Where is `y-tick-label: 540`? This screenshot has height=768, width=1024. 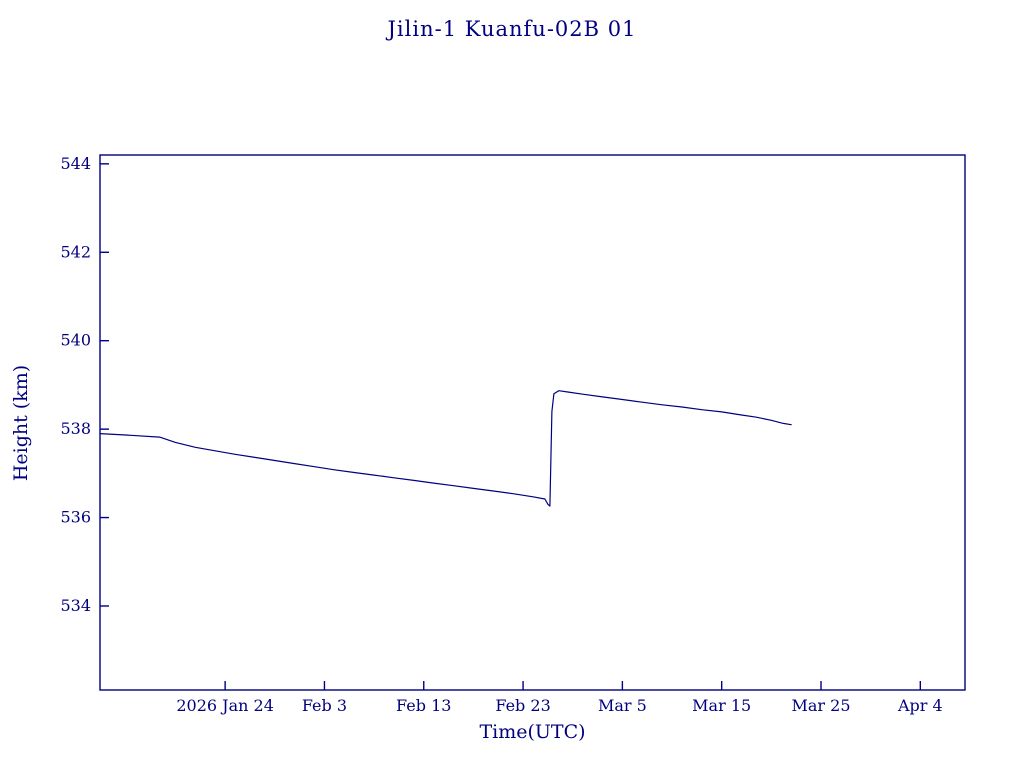
y-tick-label: 540 is located at coordinates (75, 340).